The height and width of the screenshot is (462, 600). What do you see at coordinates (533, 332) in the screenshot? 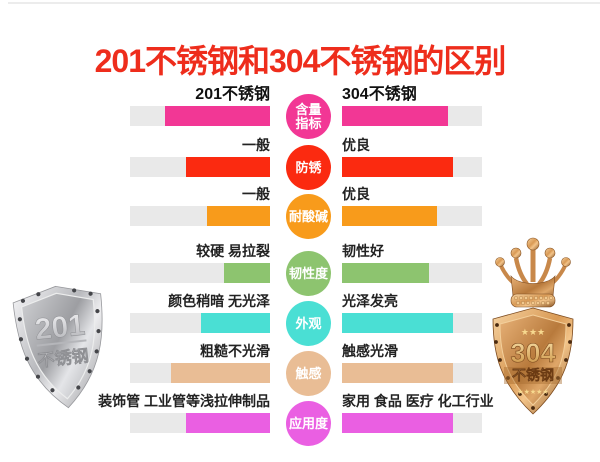
I see `stars-top: ★★★` at bounding box center [533, 332].